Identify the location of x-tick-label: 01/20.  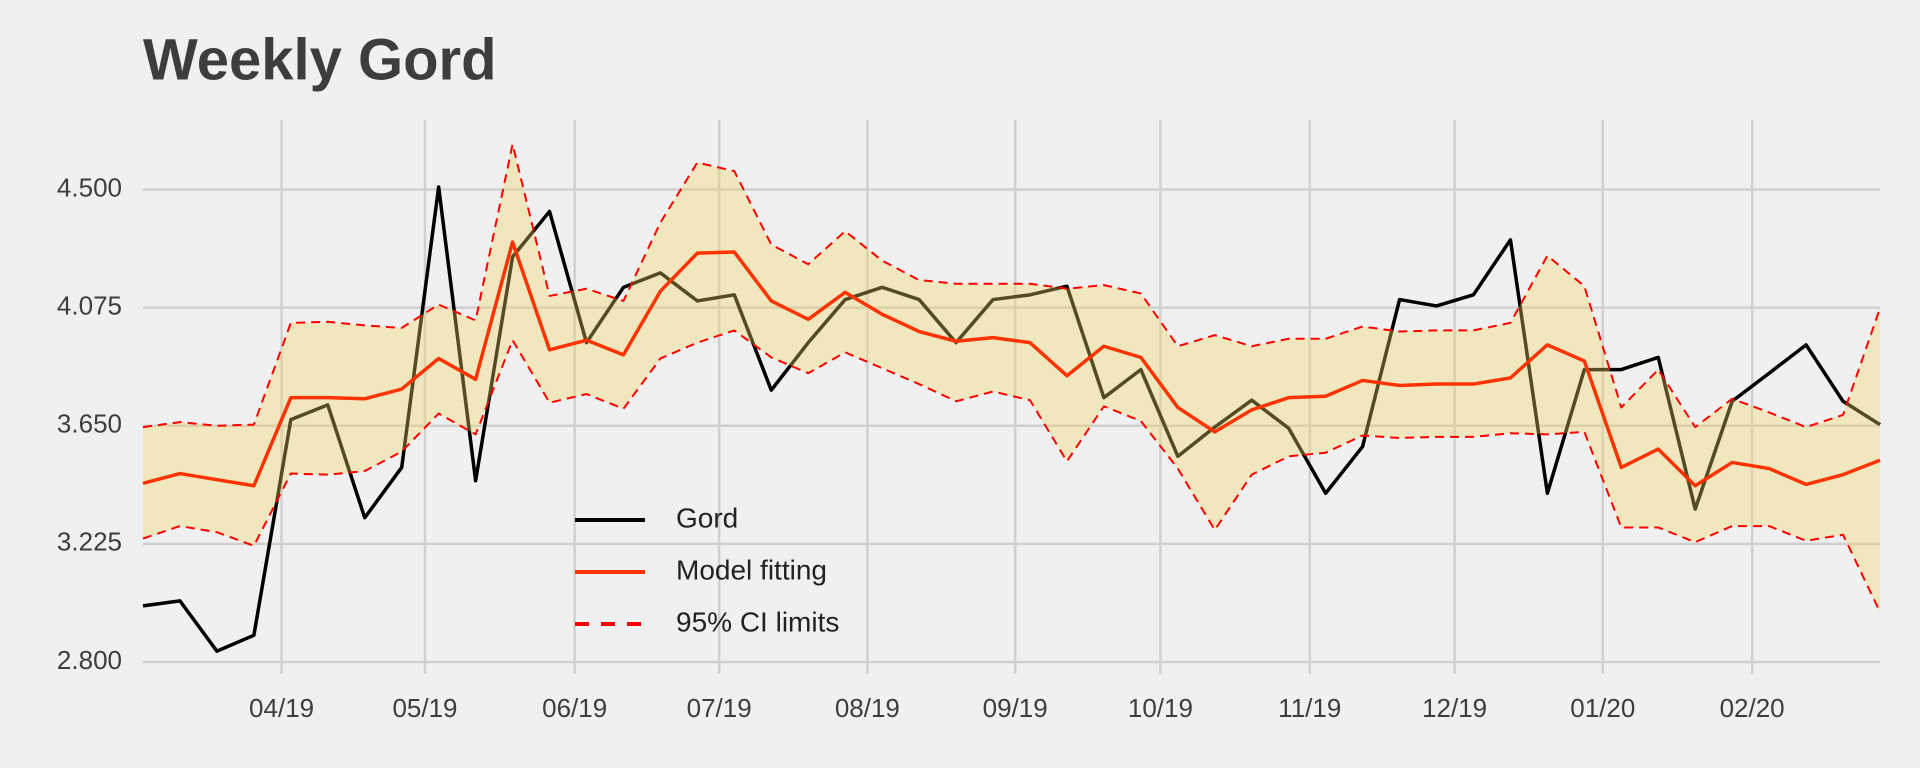
(1602, 708).